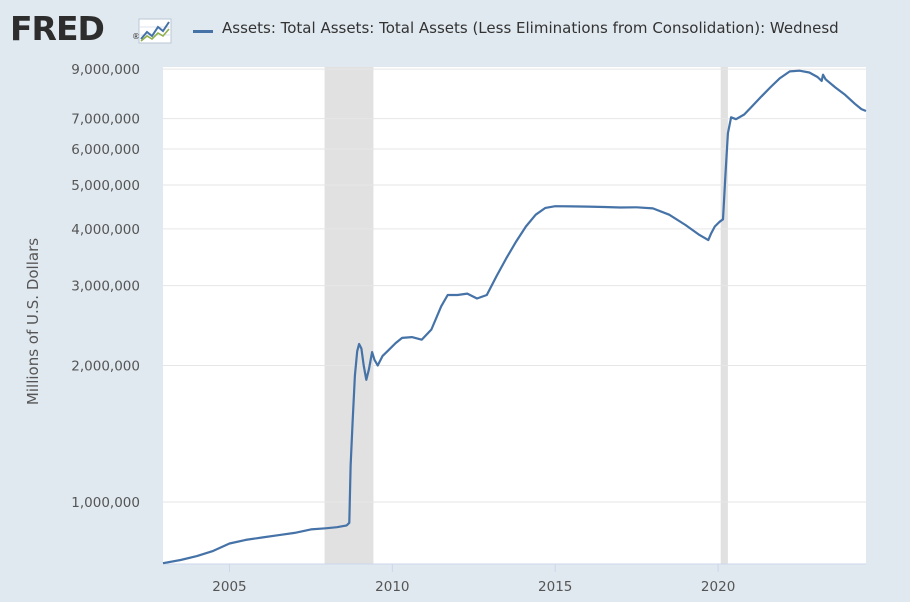 This screenshot has height=602, width=910. What do you see at coordinates (155, 31) in the screenshot?
I see `trend-line-icon` at bounding box center [155, 31].